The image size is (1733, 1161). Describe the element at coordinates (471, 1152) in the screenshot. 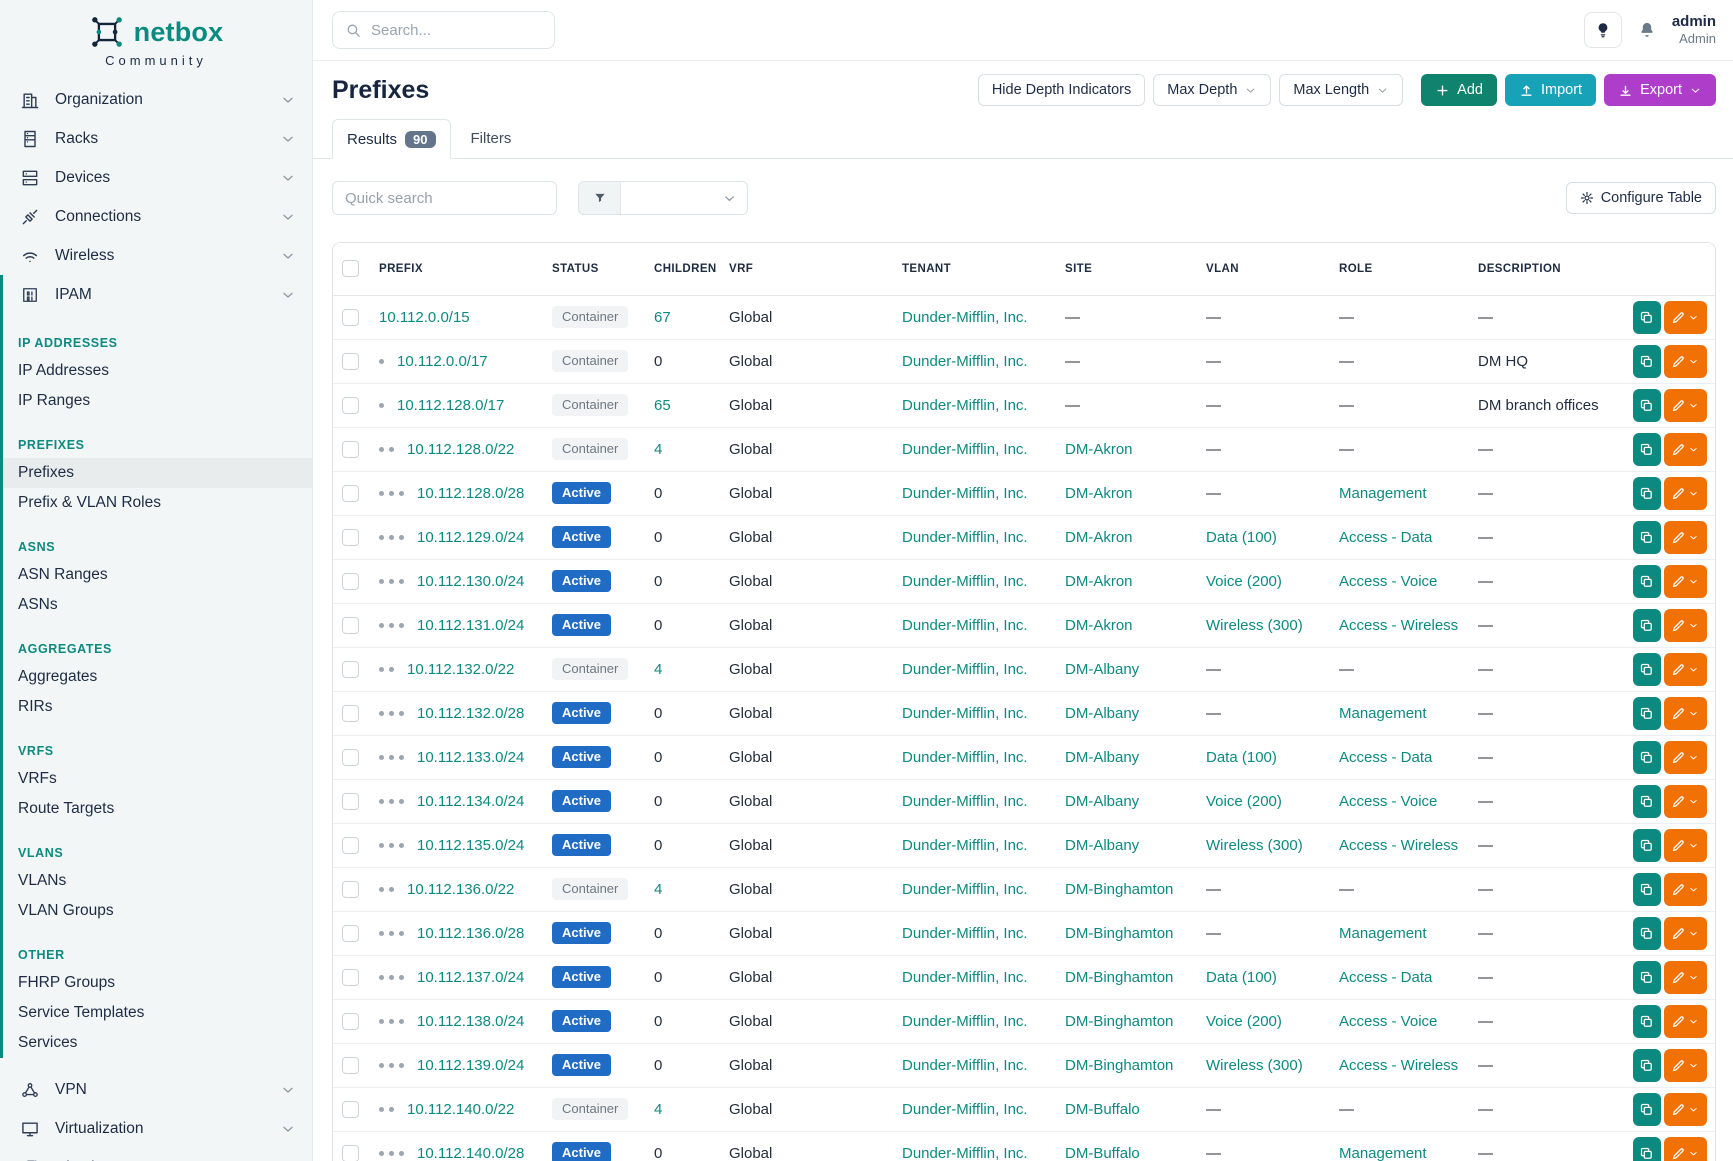

I see `prefix-link: 10.112.140.0/28` at that location.